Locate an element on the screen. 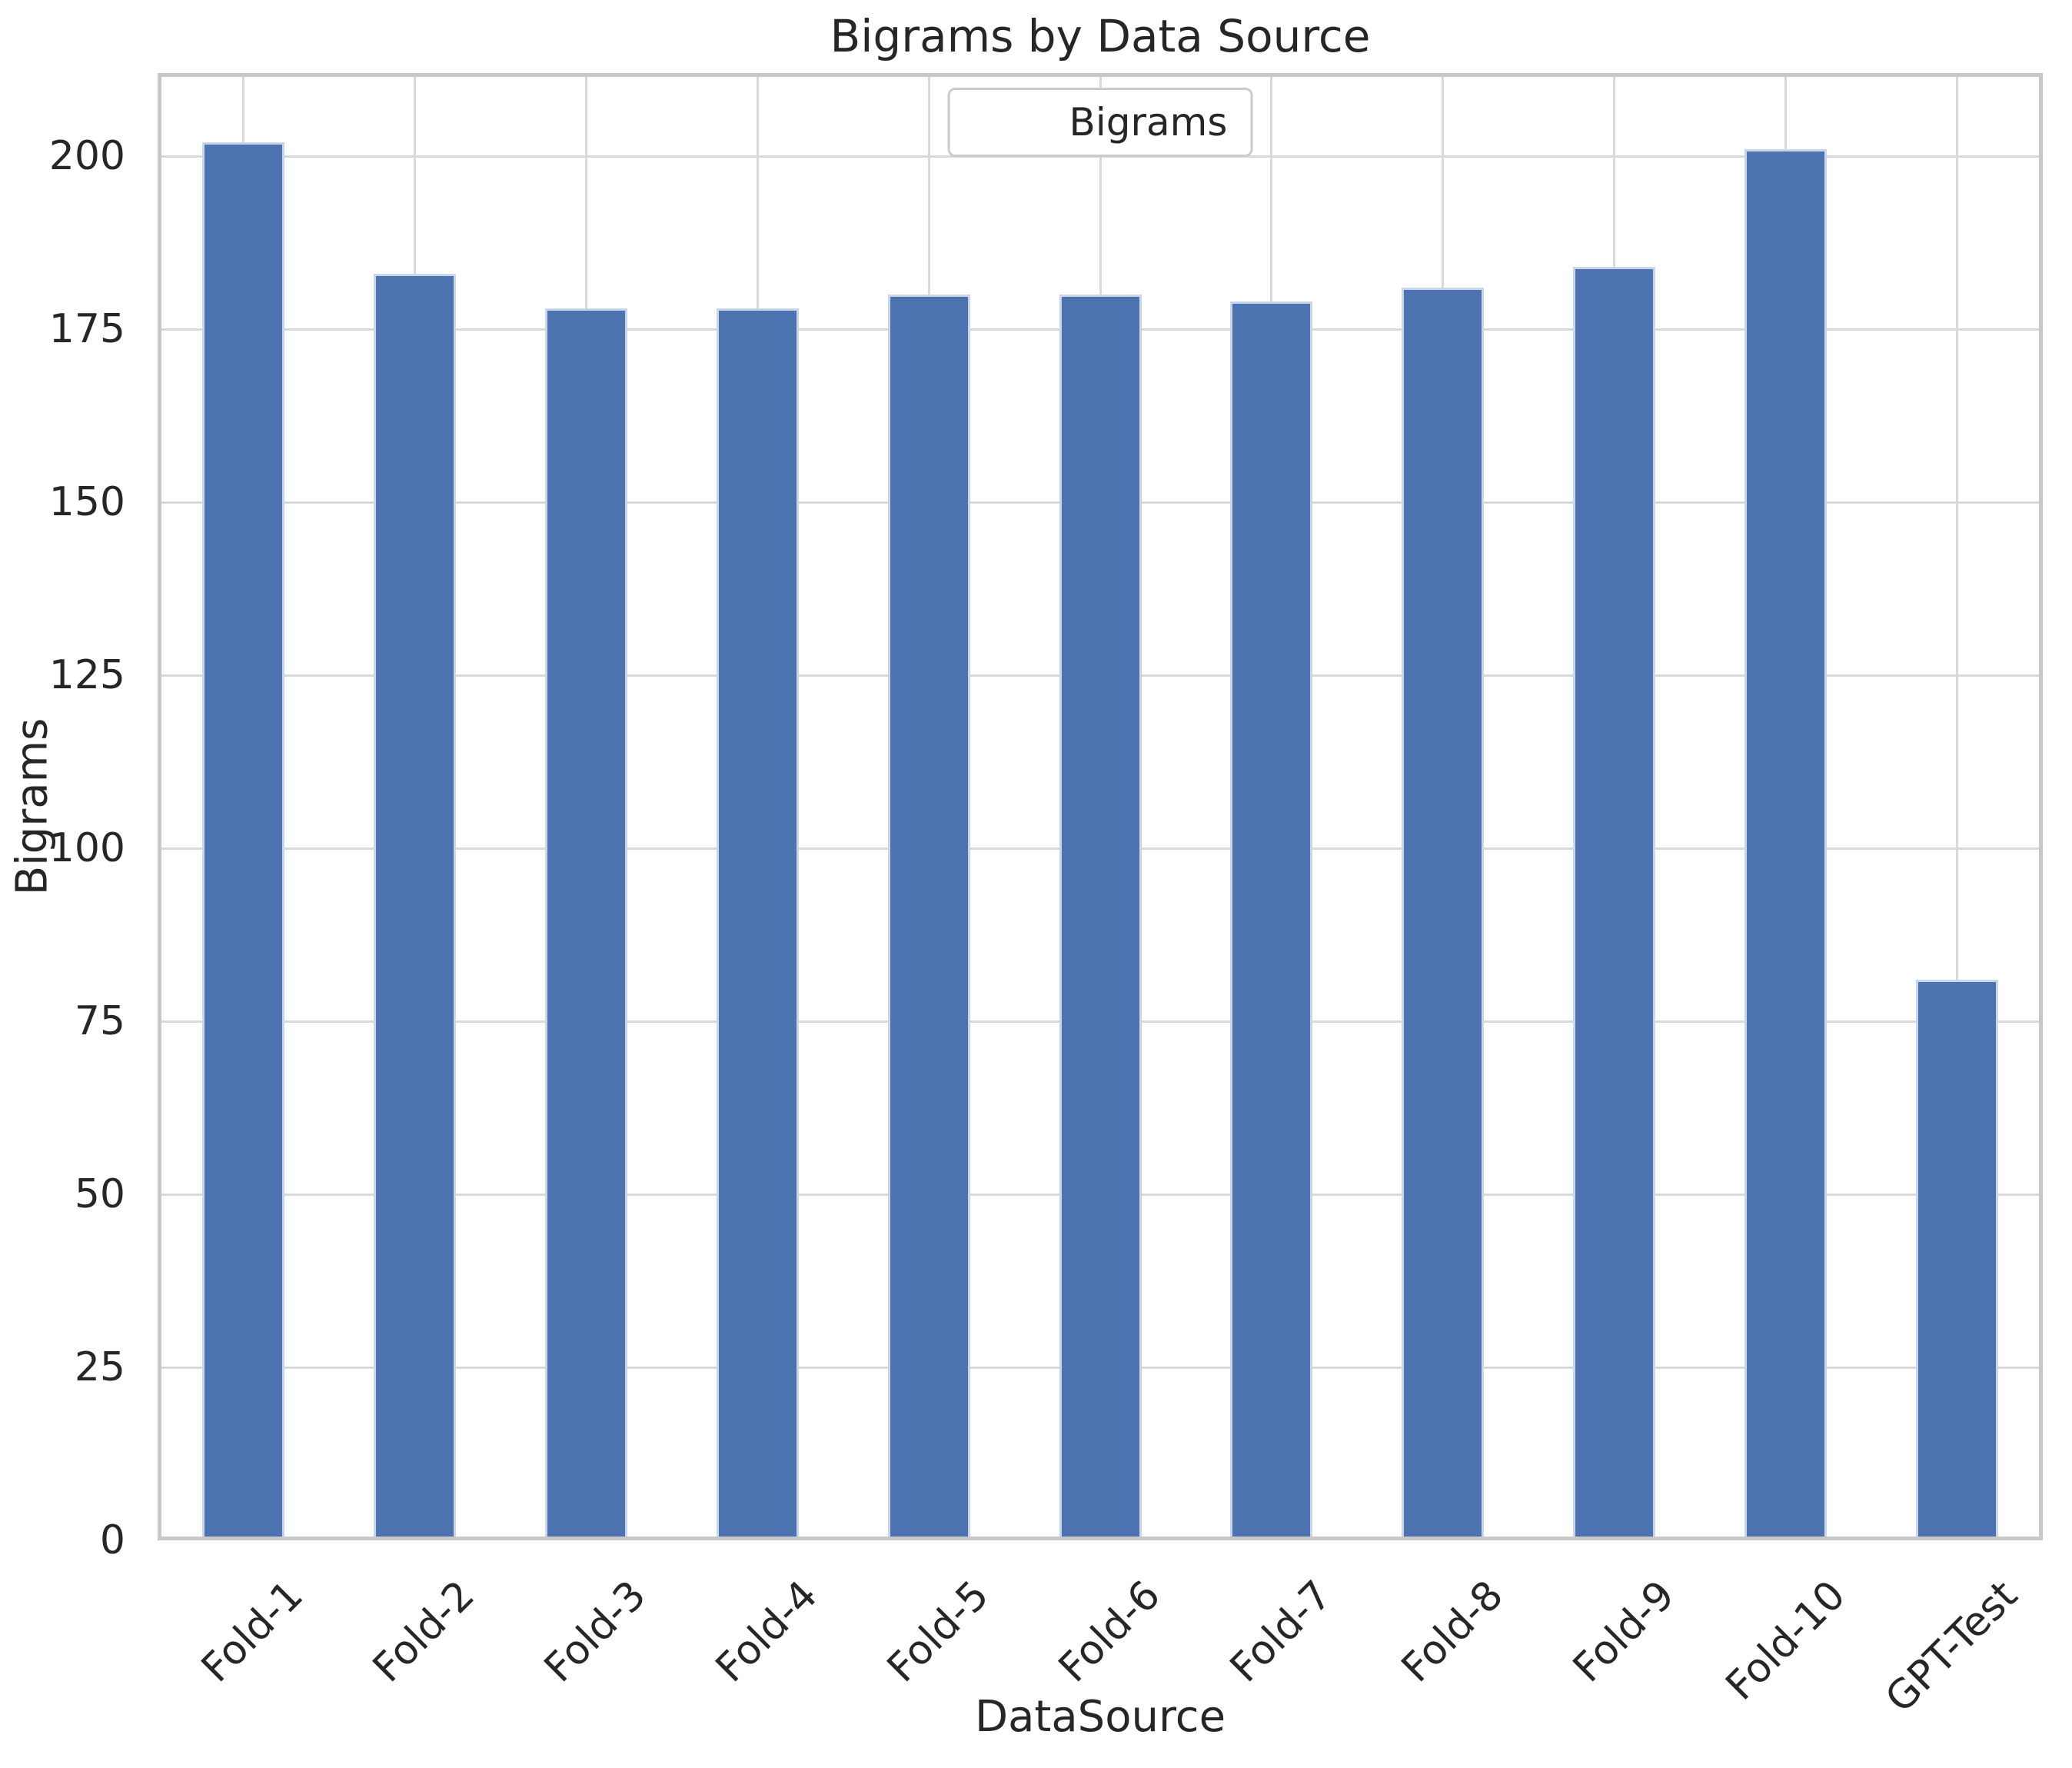 This screenshot has height=1768, width=2072. x-tick-label: Fold-2 is located at coordinates (424, 1632).